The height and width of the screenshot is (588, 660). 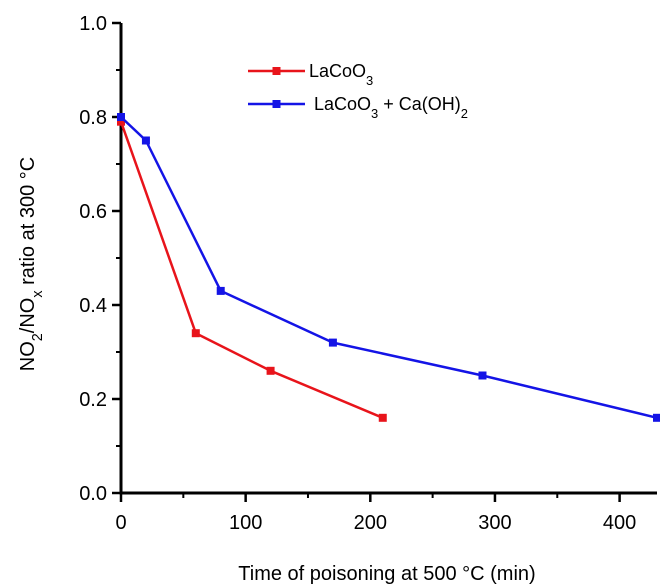 I want to click on text-part: /NO, so click(x=28, y=316).